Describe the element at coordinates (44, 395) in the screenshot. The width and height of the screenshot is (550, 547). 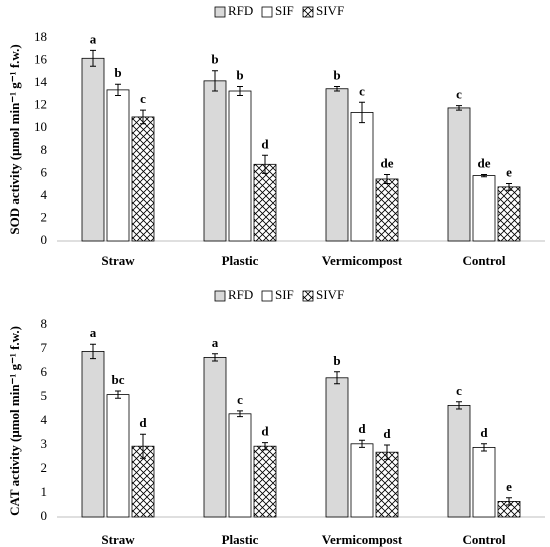
I see `y-tick-label: 5` at that location.